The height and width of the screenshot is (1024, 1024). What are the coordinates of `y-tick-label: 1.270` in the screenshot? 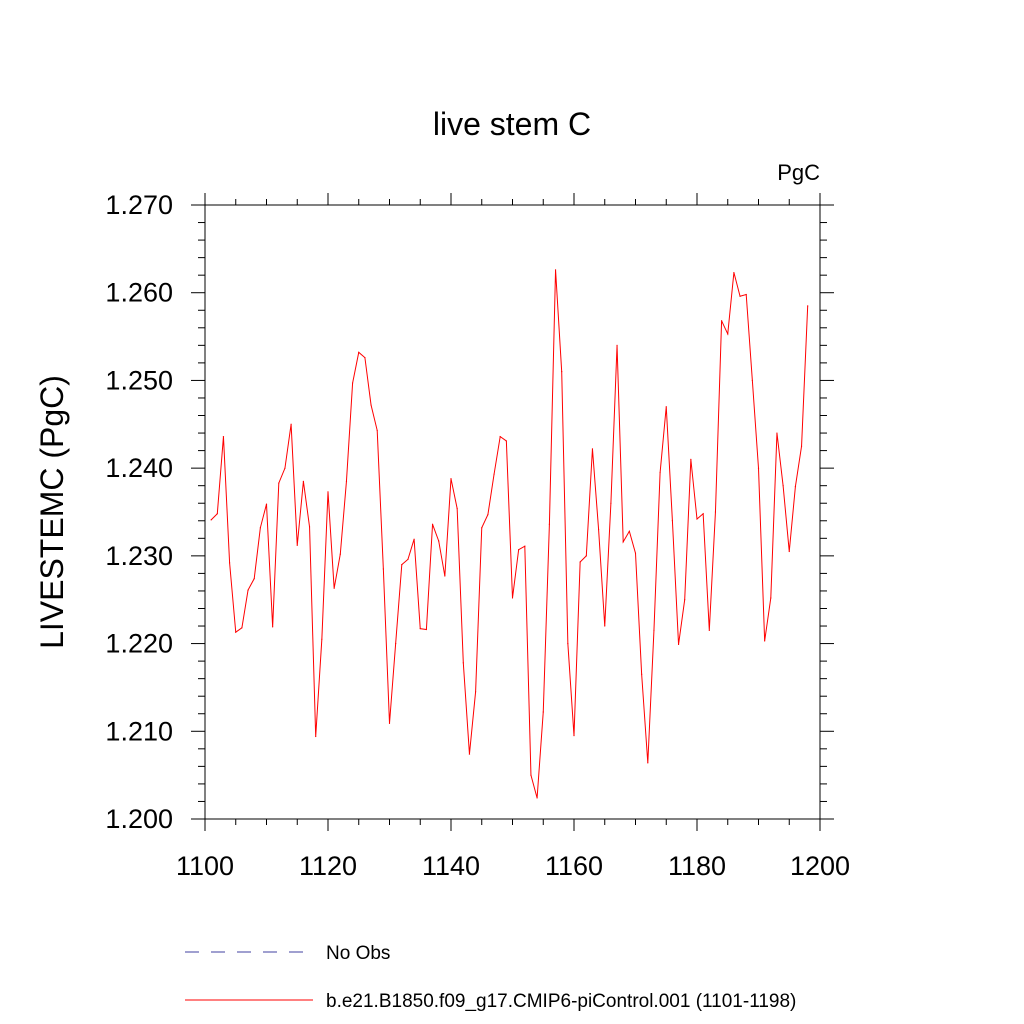 It's located at (139, 205).